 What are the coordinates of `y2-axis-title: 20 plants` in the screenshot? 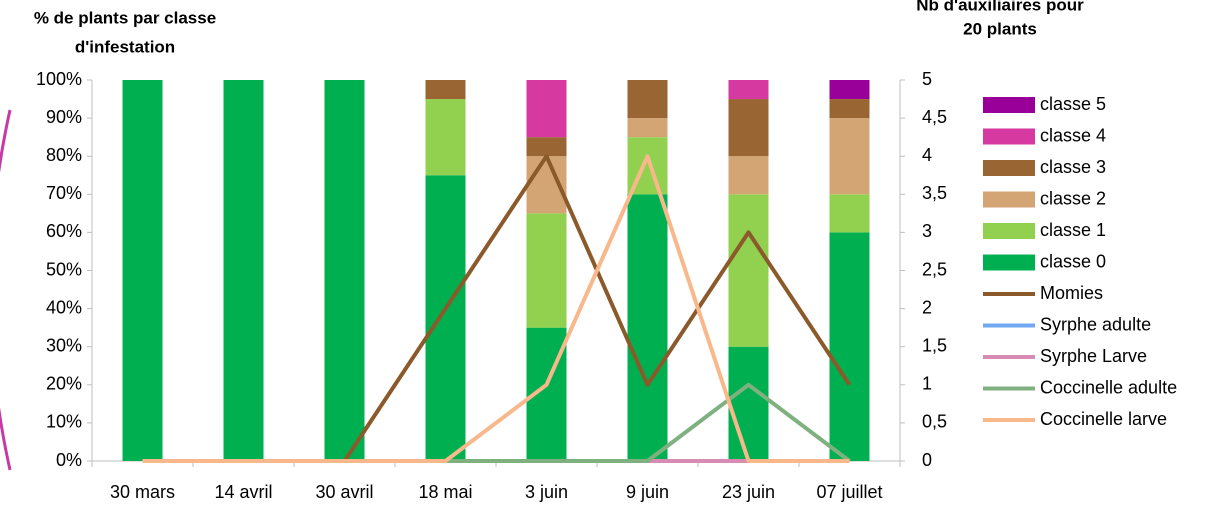 It's located at (1000, 28).